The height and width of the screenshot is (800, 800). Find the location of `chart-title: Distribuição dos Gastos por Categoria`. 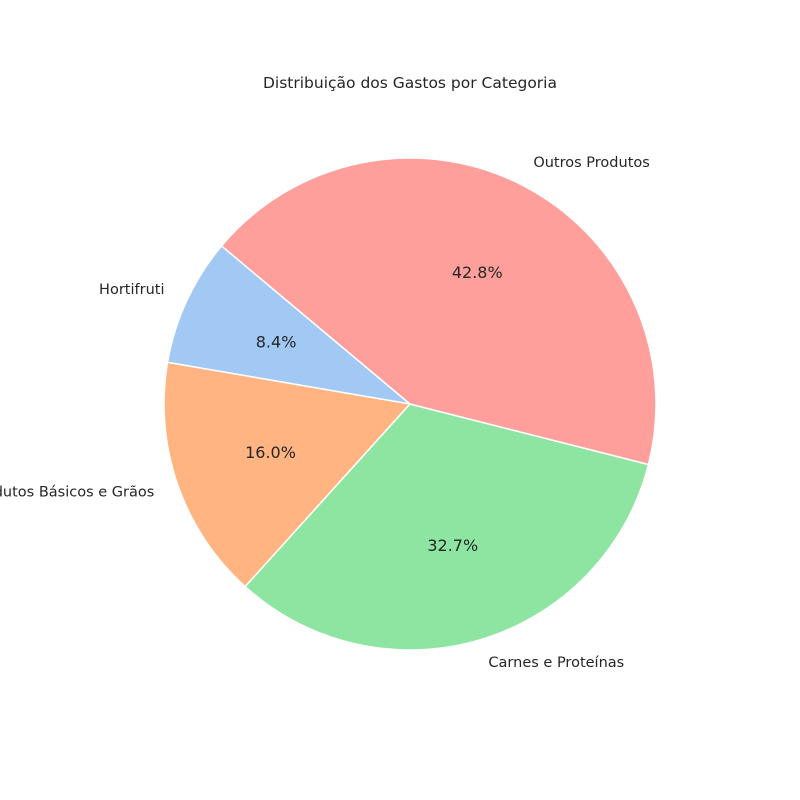

chart-title: Distribuição dos Gastos por Categoria is located at coordinates (410, 83).